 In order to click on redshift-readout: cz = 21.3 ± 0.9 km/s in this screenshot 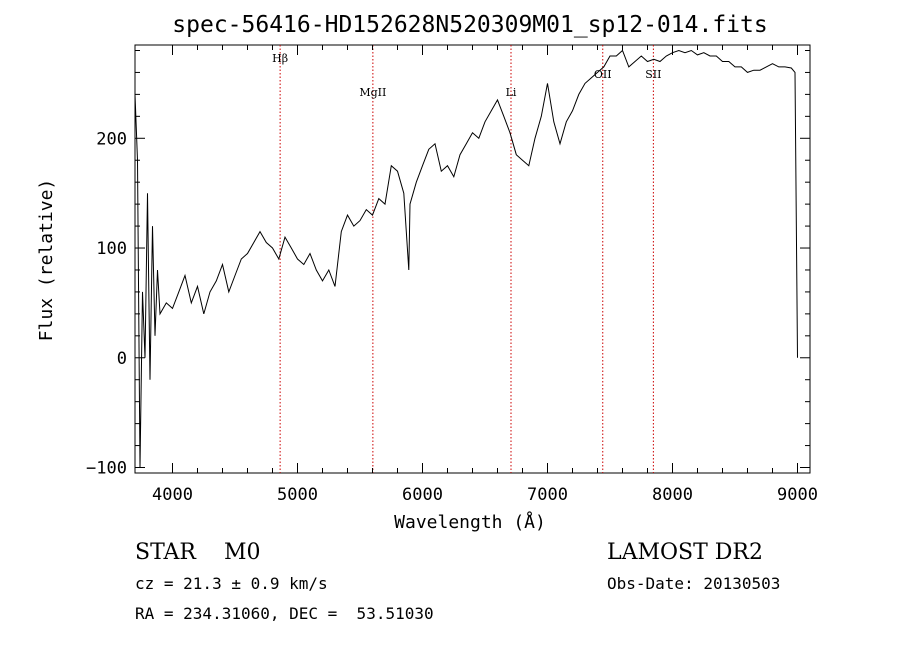, I will do `click(231, 583)`.